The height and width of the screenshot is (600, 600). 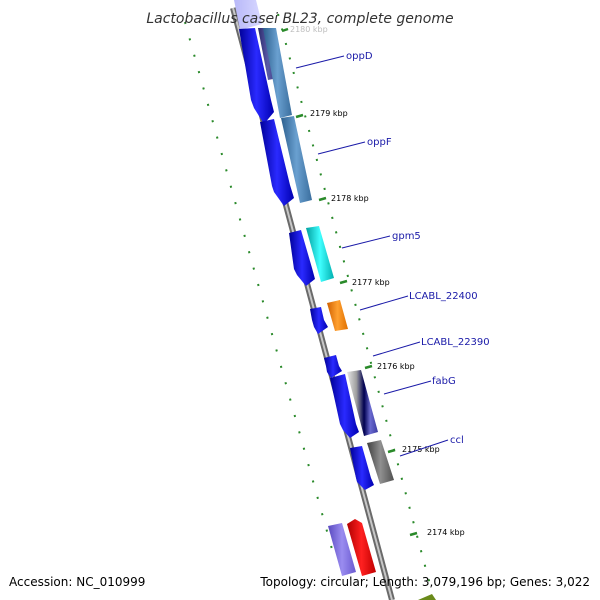 What do you see at coordinates (406, 236) in the screenshot?
I see `gene-label-gpm5: gpm5` at bounding box center [406, 236].